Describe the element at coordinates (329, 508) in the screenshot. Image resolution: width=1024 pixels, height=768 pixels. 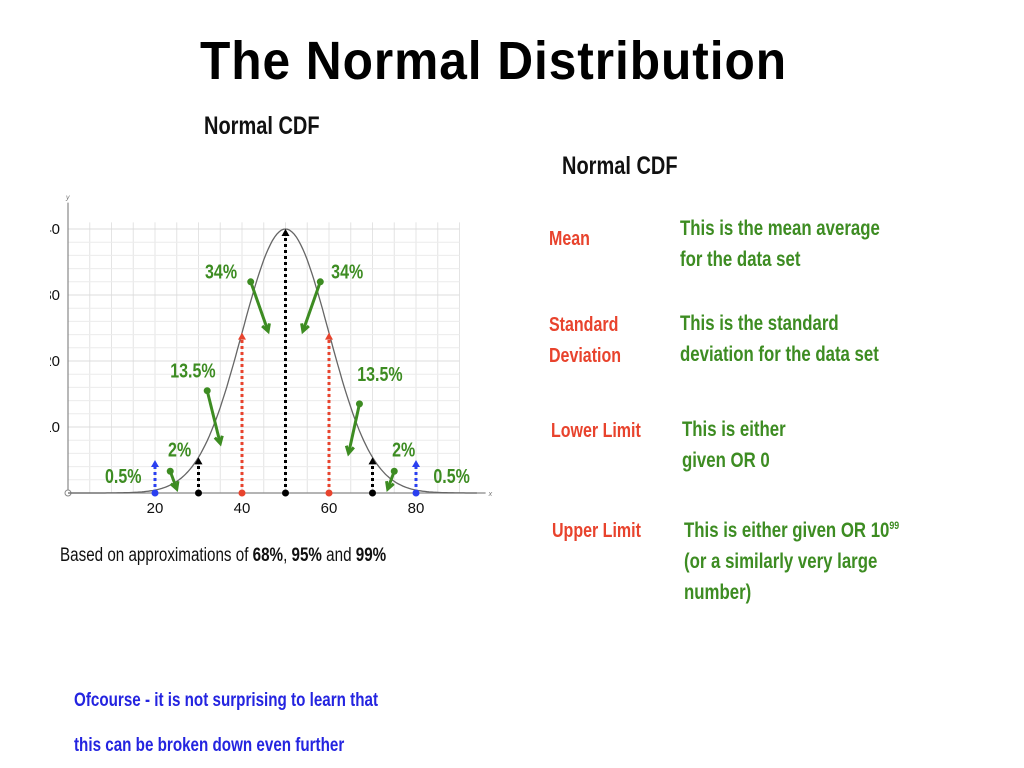
I see `x-tick-label: 60` at that location.